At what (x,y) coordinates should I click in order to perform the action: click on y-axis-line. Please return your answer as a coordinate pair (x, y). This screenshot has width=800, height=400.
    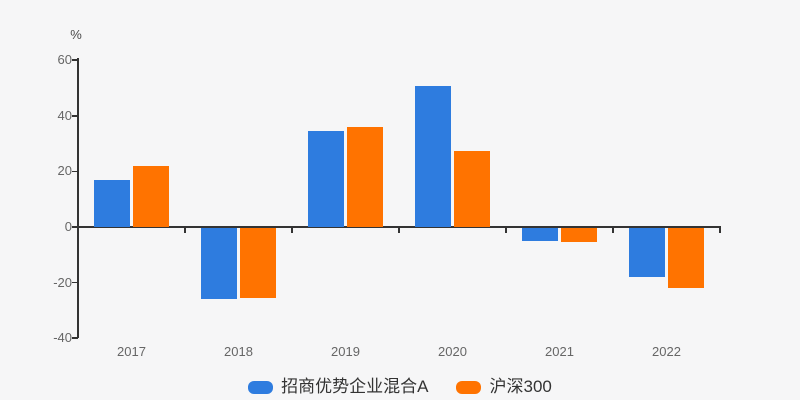
    Looking at the image, I should click on (78, 198).